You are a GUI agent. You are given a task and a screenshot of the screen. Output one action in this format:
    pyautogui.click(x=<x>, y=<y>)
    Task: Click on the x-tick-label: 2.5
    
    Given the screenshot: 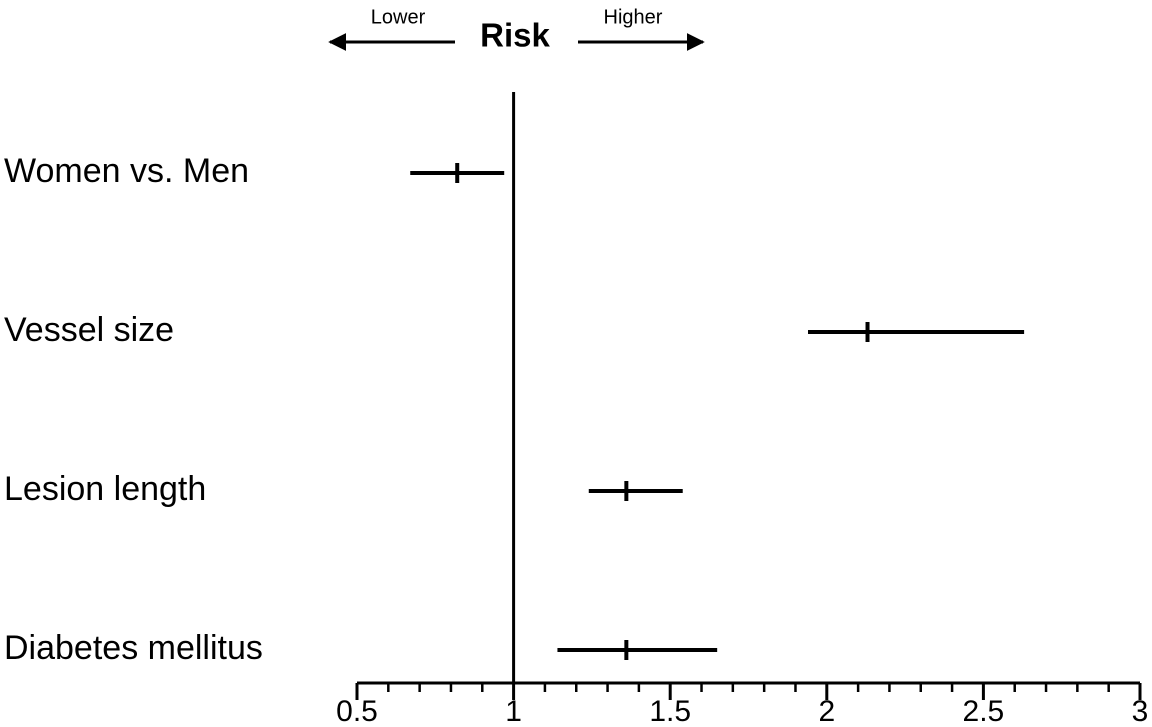 What is the action you would take?
    pyautogui.click(x=984, y=711)
    